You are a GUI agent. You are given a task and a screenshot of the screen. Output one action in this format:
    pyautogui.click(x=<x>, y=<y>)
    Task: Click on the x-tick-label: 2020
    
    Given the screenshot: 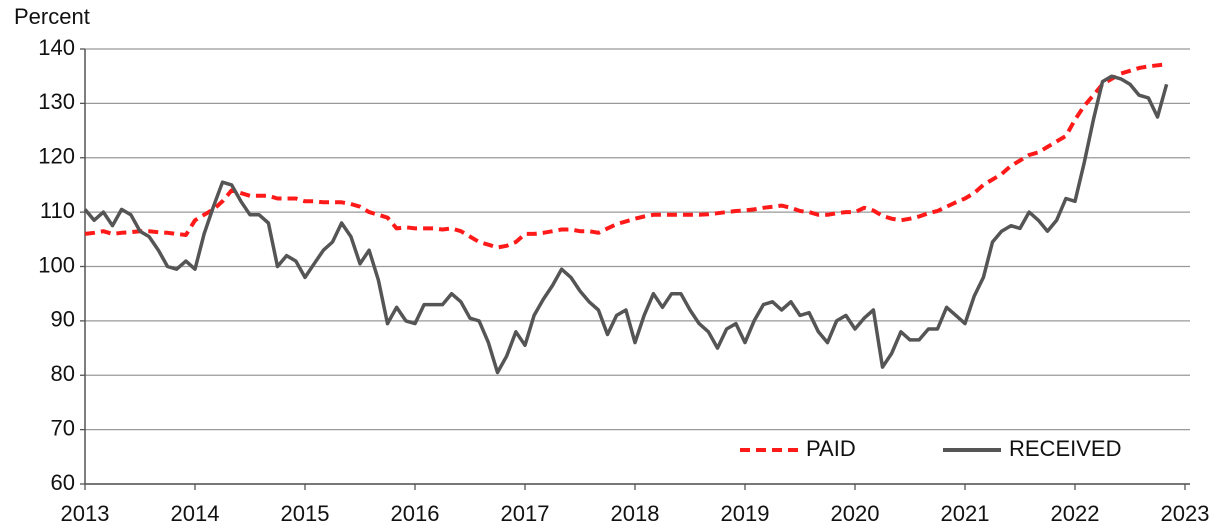 What is the action you would take?
    pyautogui.click(x=855, y=513)
    